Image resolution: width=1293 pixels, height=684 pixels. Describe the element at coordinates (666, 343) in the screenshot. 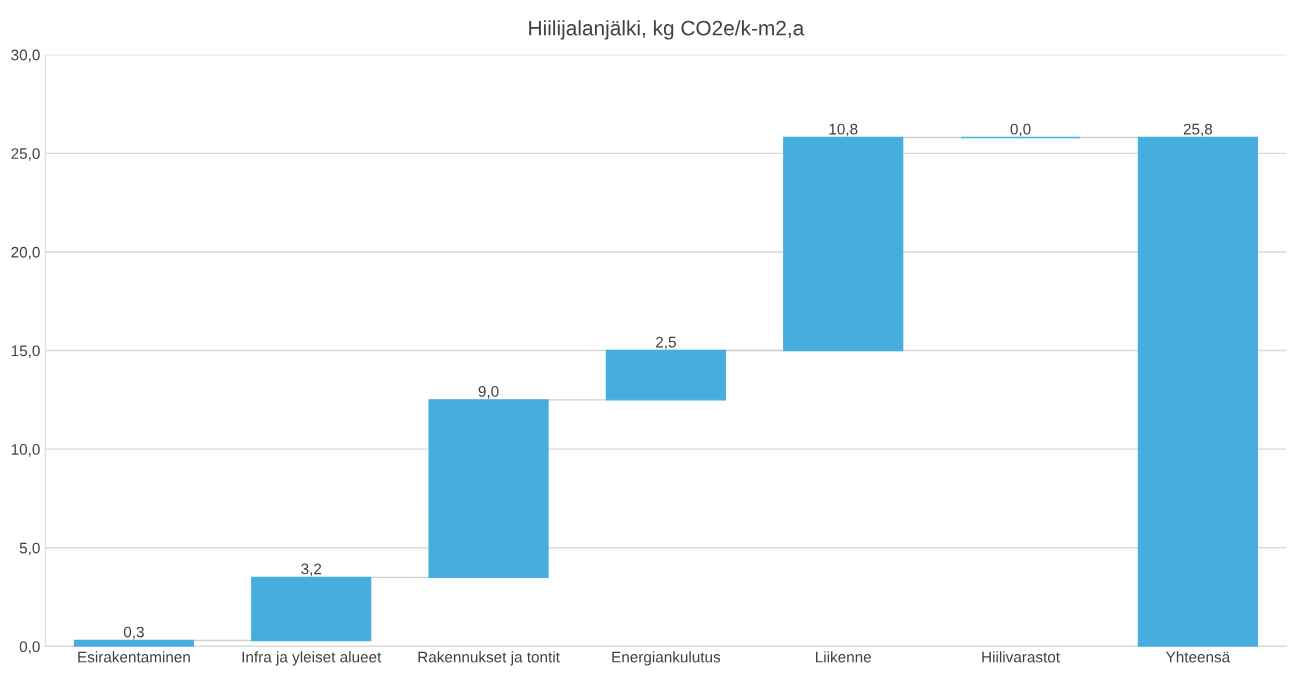

I see `data-label: 2,5` at that location.